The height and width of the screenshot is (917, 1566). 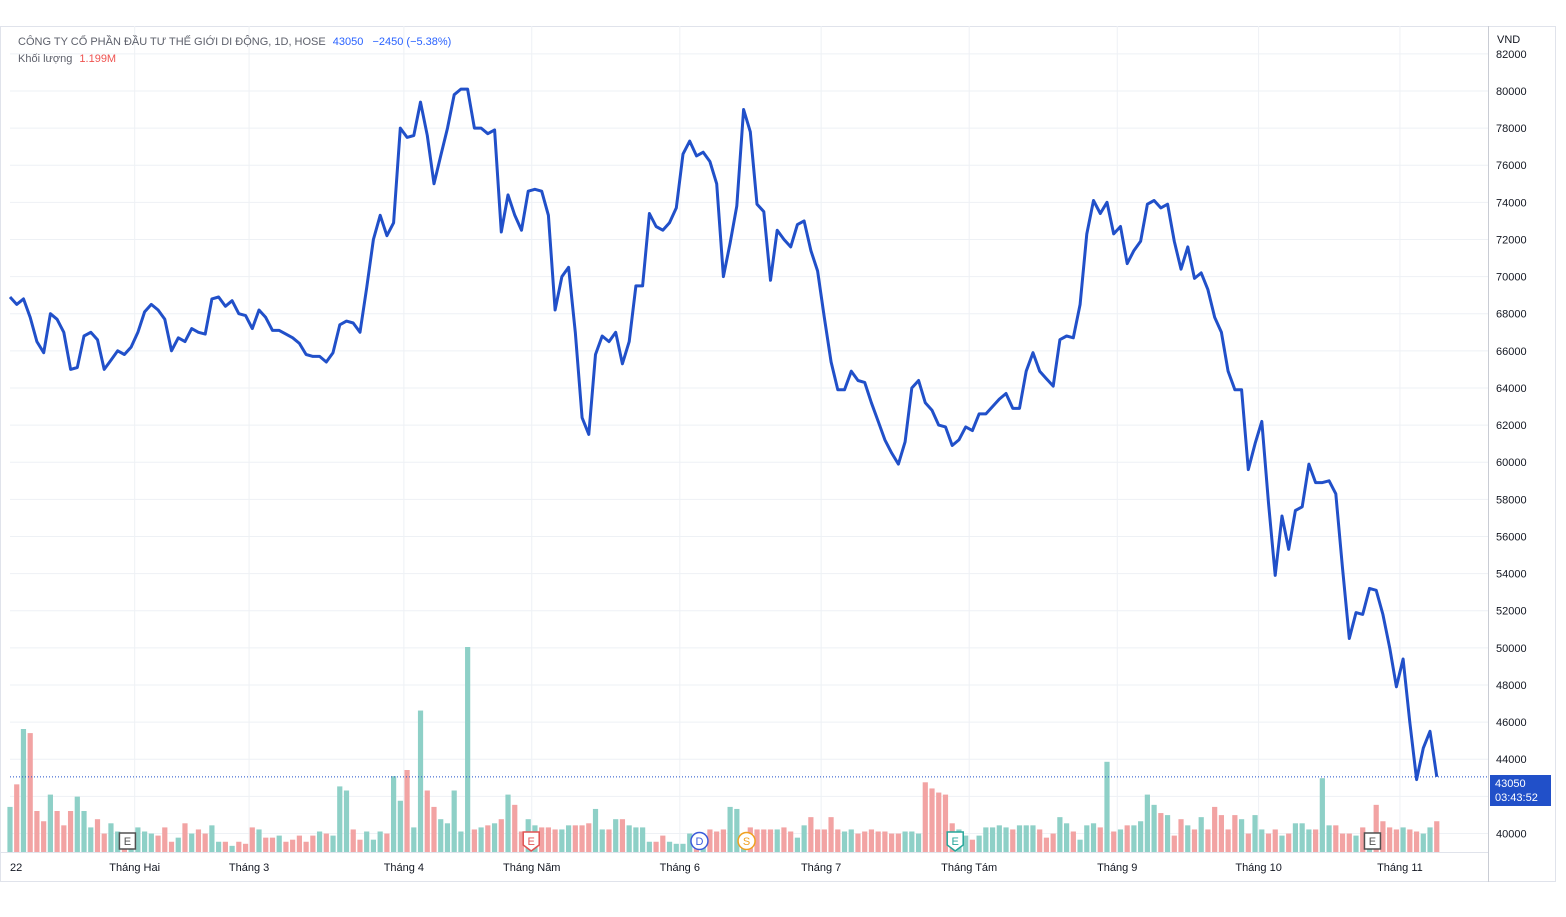 I want to click on y-tick-label: 46000, so click(x=1511, y=723).